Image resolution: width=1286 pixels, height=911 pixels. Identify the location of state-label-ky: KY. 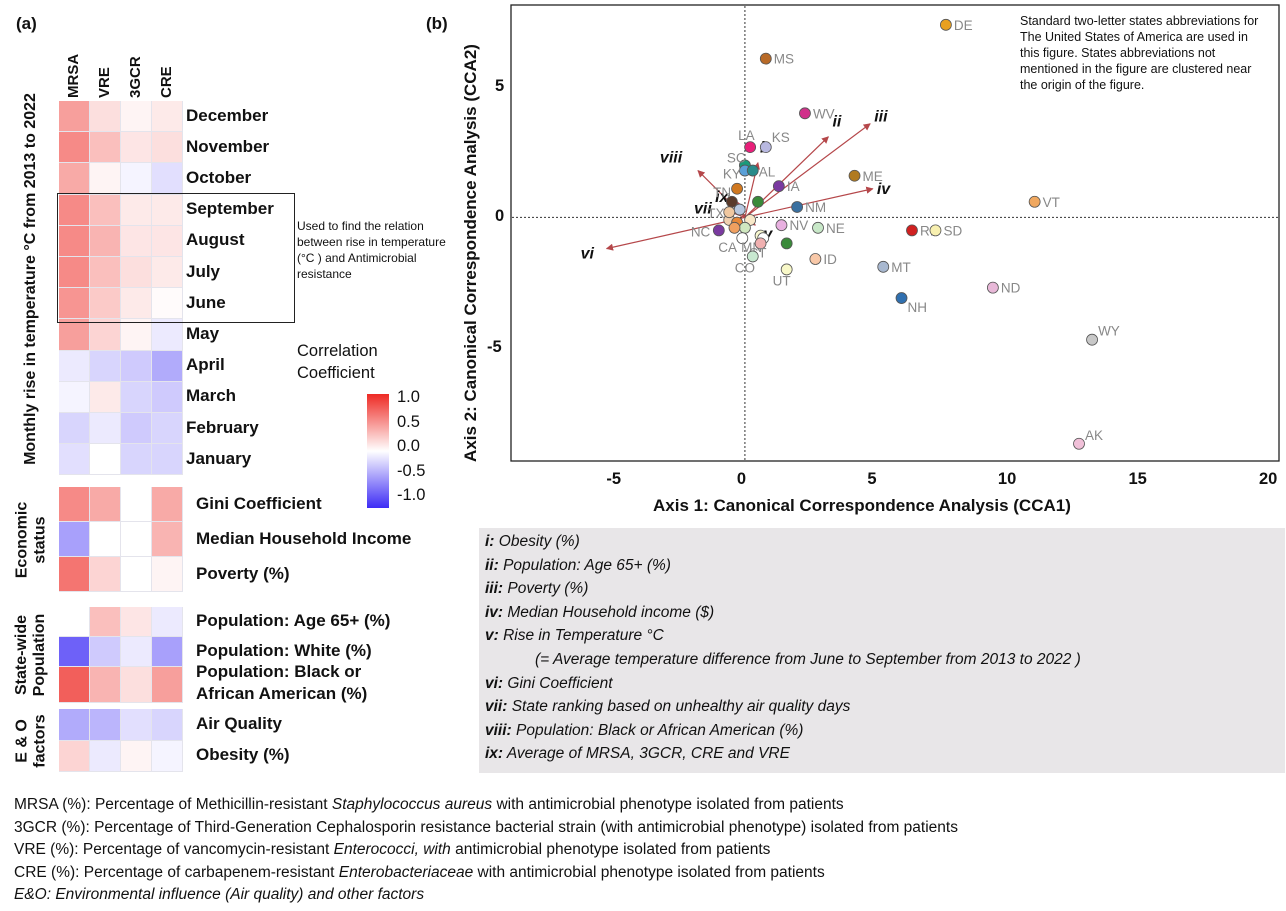
(732, 174).